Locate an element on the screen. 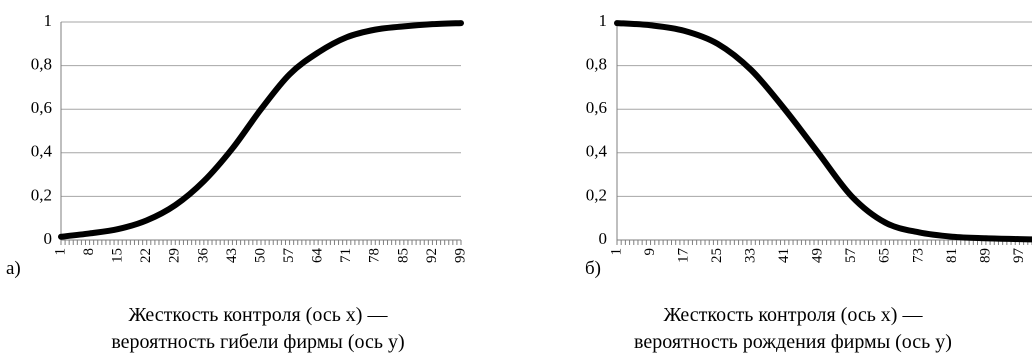  x-tick-label: 78 is located at coordinates (375, 255).